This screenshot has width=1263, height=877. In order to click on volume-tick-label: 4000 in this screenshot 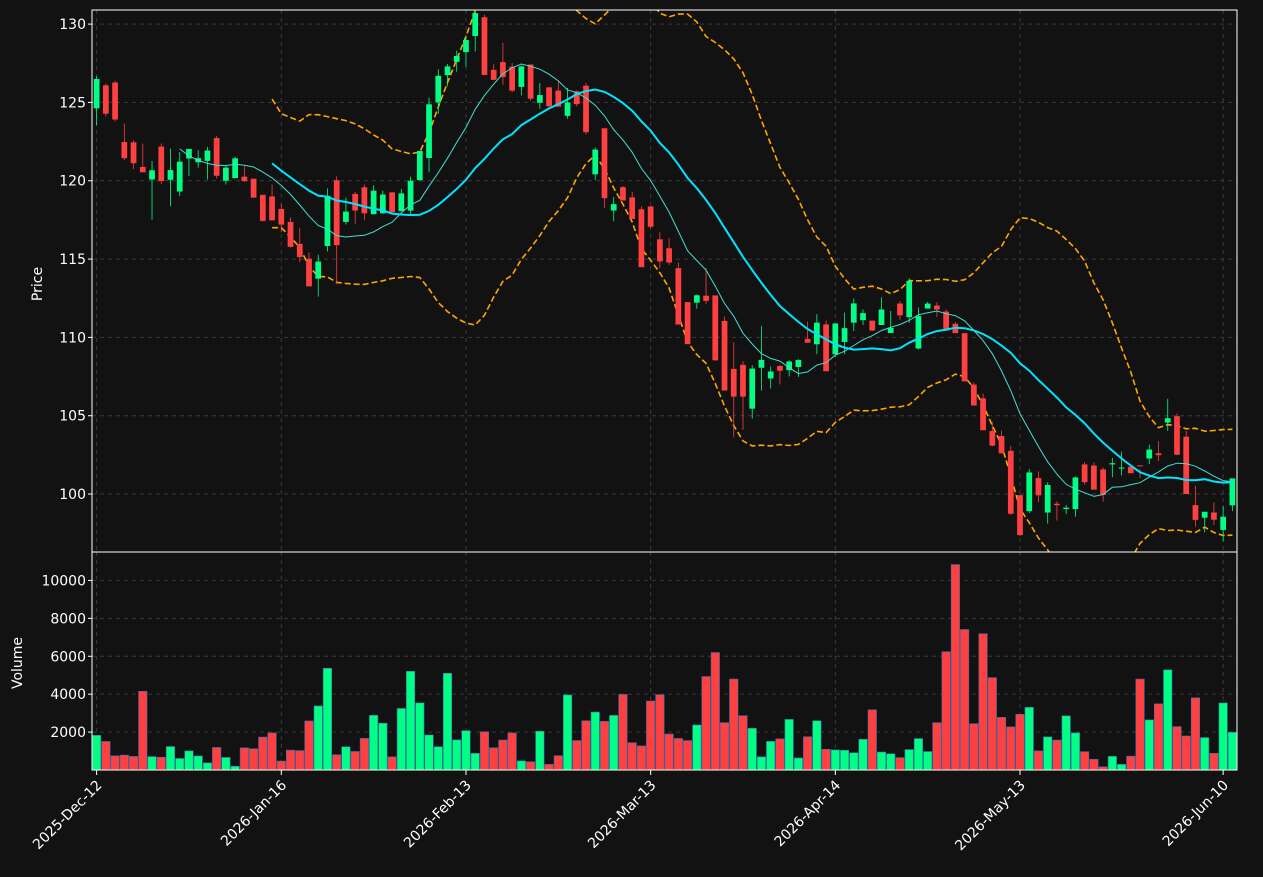, I will do `click(68, 695)`.